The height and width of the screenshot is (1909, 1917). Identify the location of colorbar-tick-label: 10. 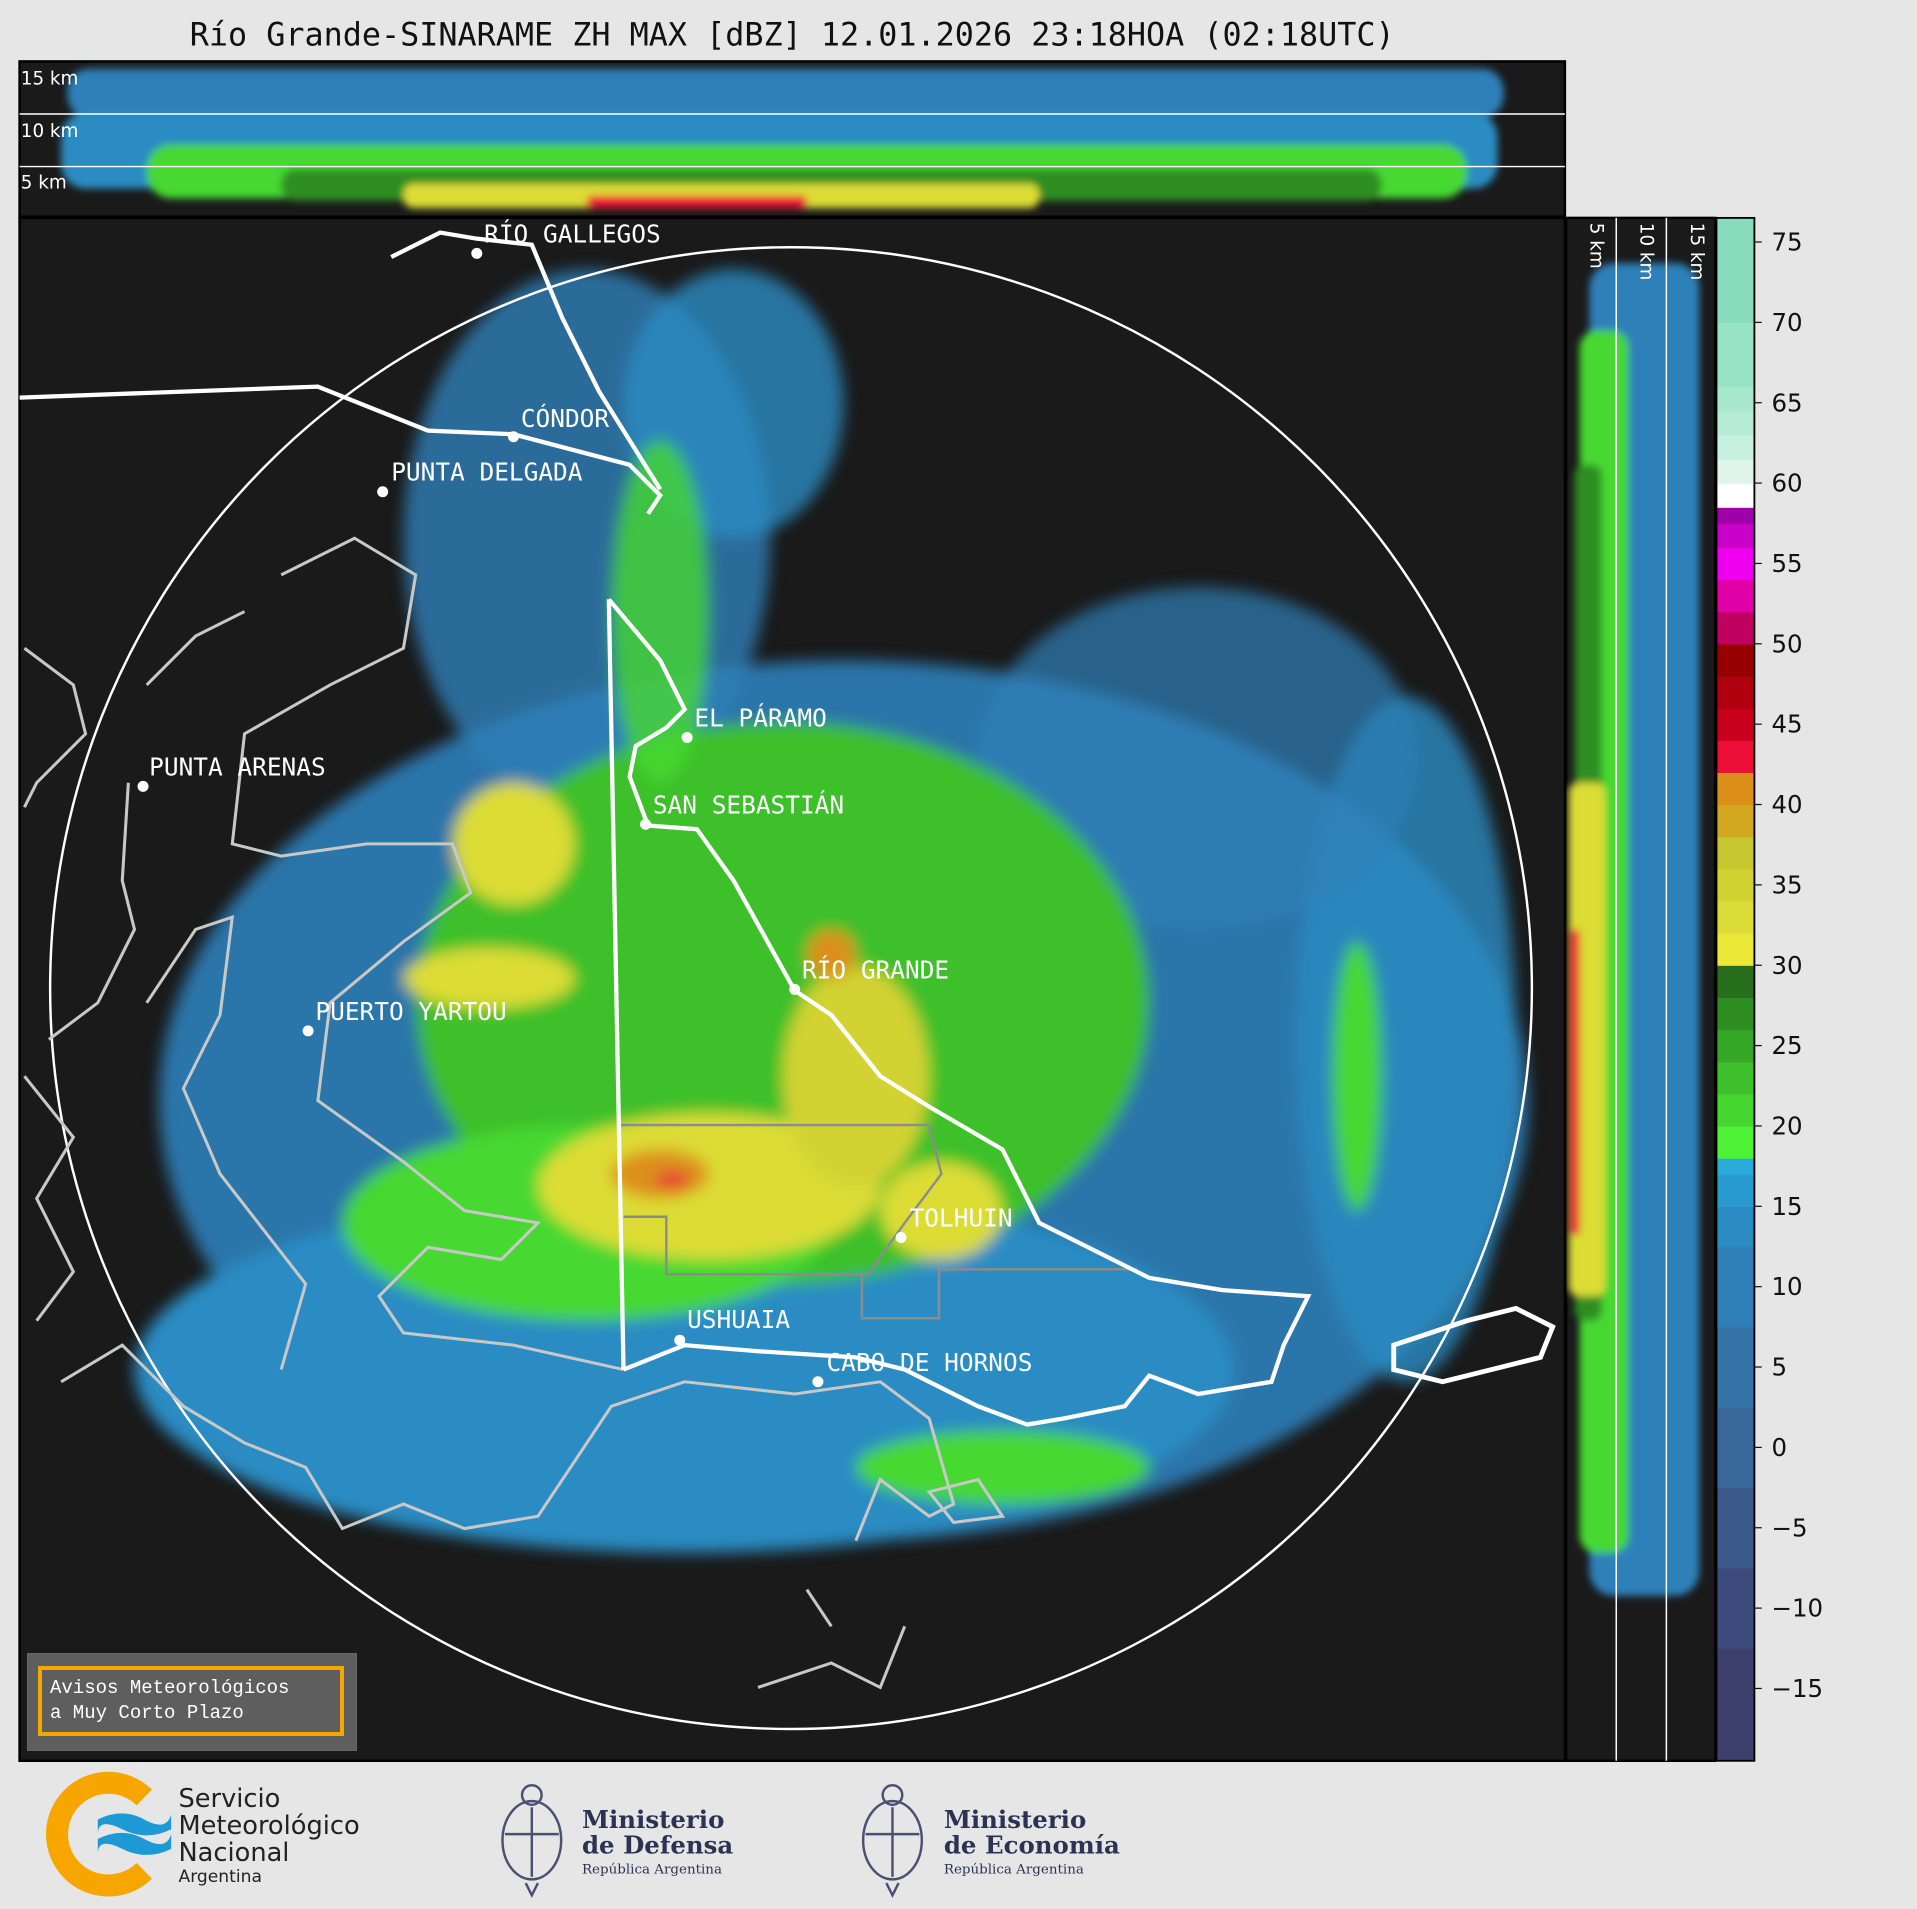
(1787, 1286).